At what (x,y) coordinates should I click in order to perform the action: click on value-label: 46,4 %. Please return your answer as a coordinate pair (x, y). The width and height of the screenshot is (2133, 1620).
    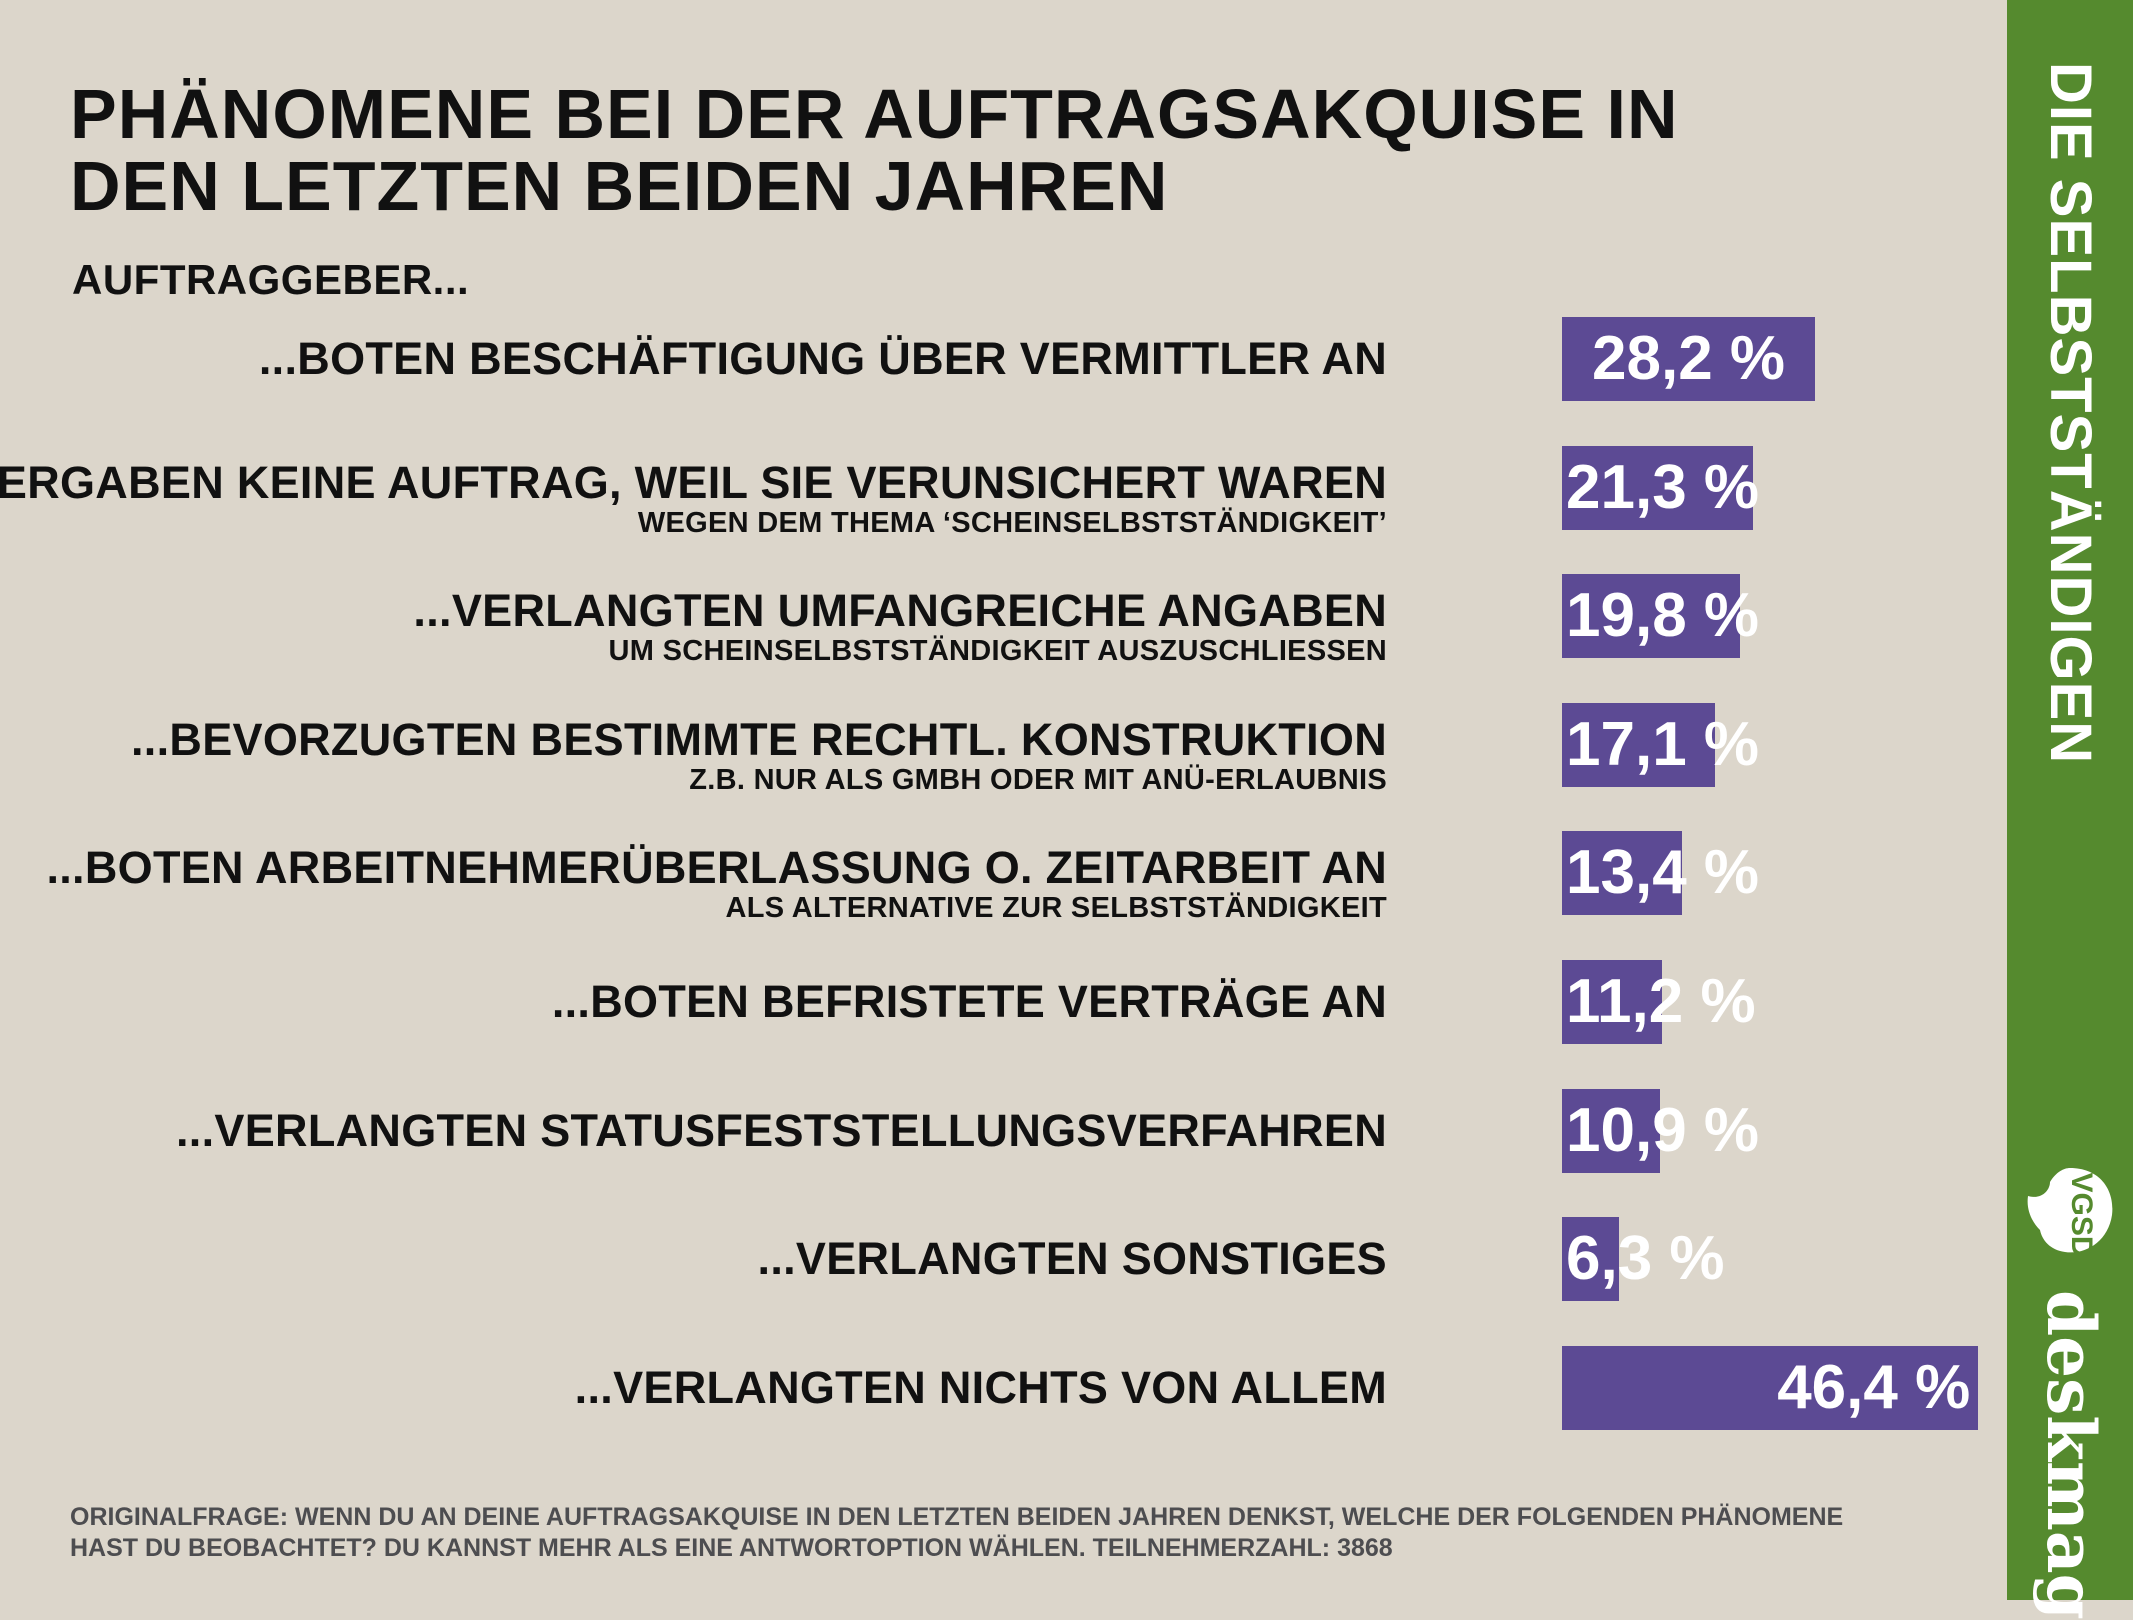
    Looking at the image, I should click on (1874, 1387).